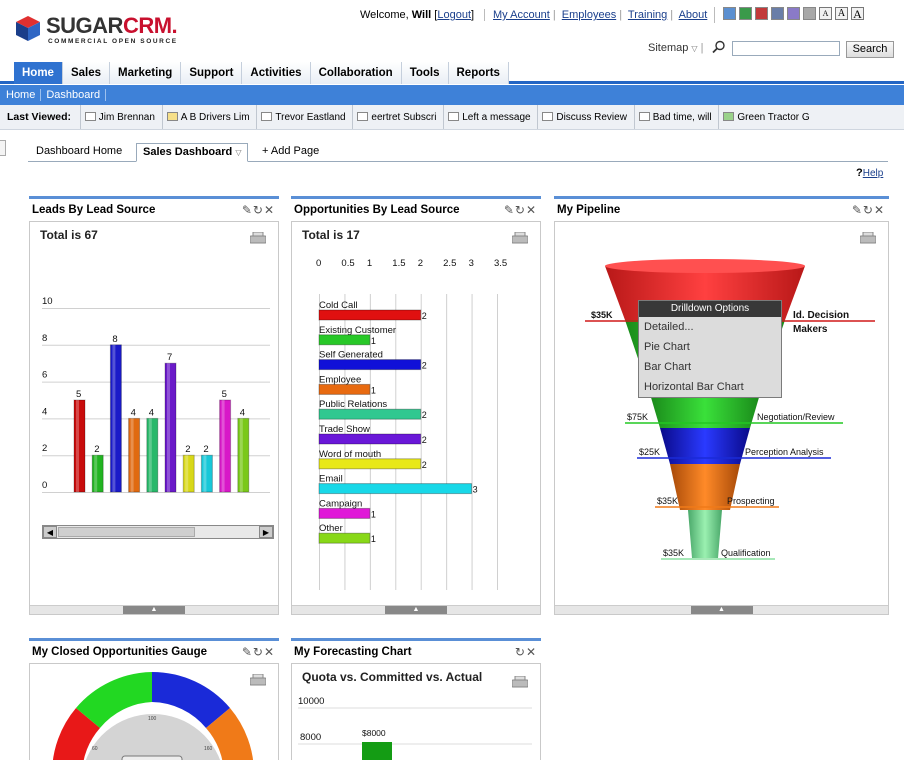 The image size is (904, 760). I want to click on theme-swatch-green, so click(745, 13).